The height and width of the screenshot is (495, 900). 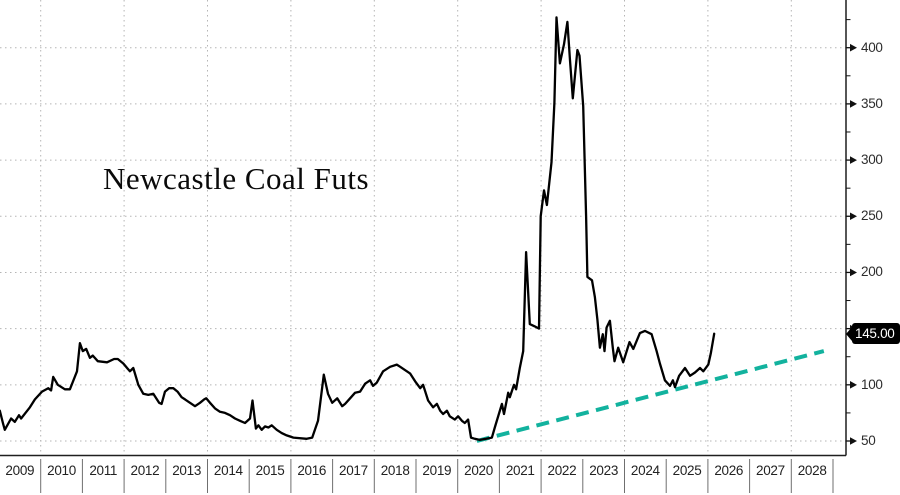 What do you see at coordinates (437, 470) in the screenshot?
I see `x-axis-year-label: 2019` at bounding box center [437, 470].